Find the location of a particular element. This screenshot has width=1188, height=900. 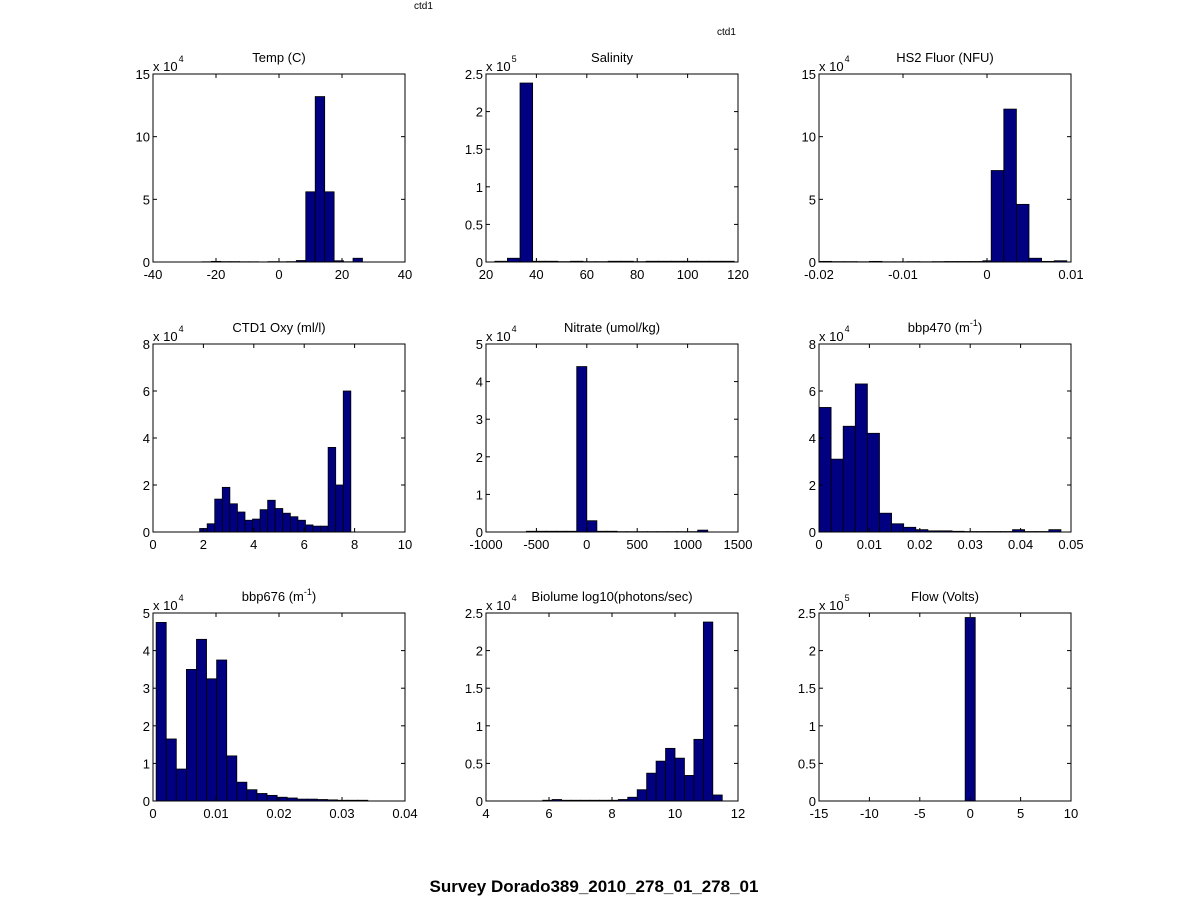

x-tick-label: 100 is located at coordinates (688, 274).